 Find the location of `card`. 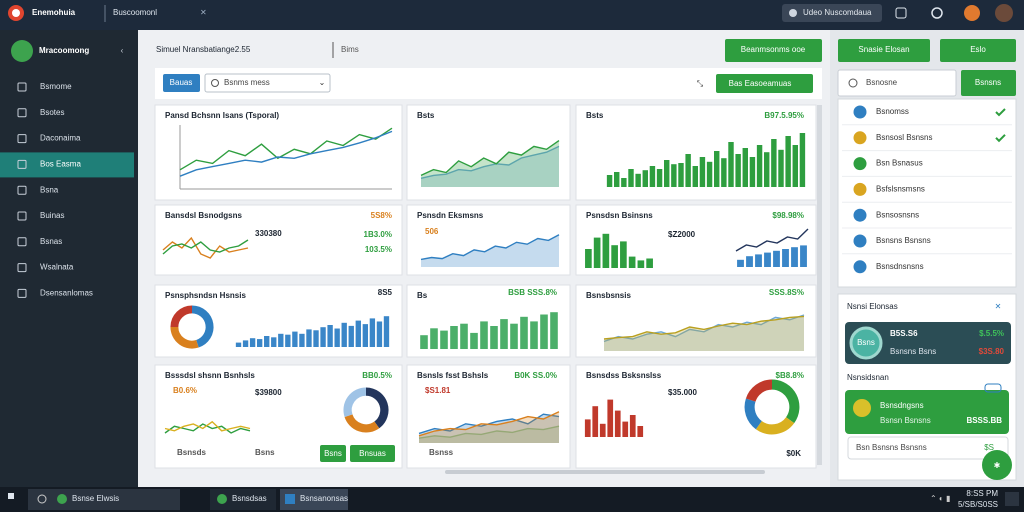

card is located at coordinates (278, 152).